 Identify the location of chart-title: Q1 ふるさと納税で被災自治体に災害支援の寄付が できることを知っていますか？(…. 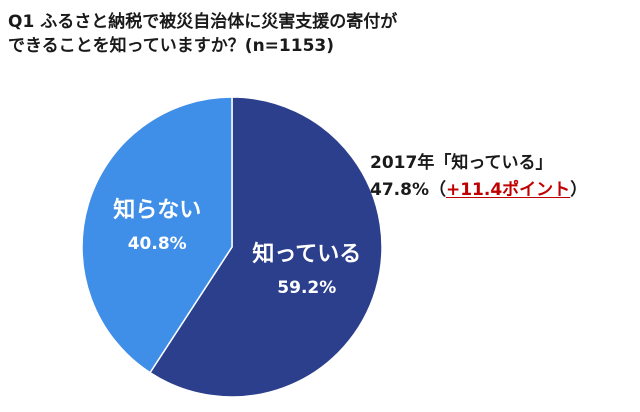
(308, 34).